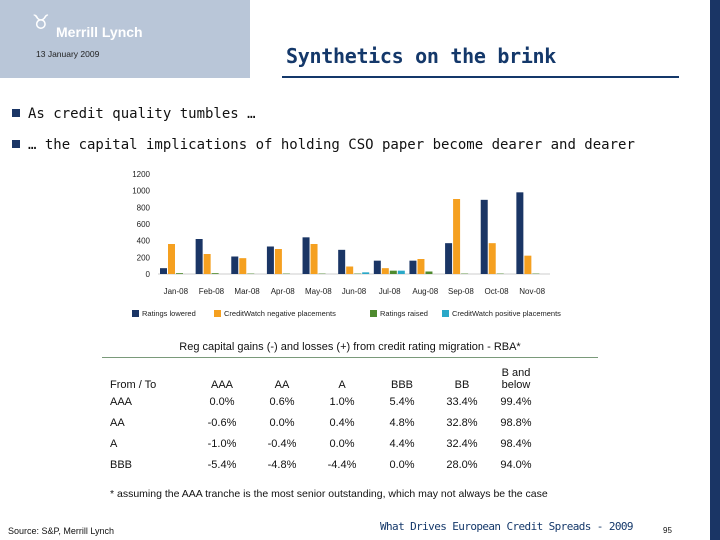 The image size is (720, 540). I want to click on table-row: AA -0.6% 0.0% 0.4% 4.8% 32.8% 98.8%, so click(325, 422).